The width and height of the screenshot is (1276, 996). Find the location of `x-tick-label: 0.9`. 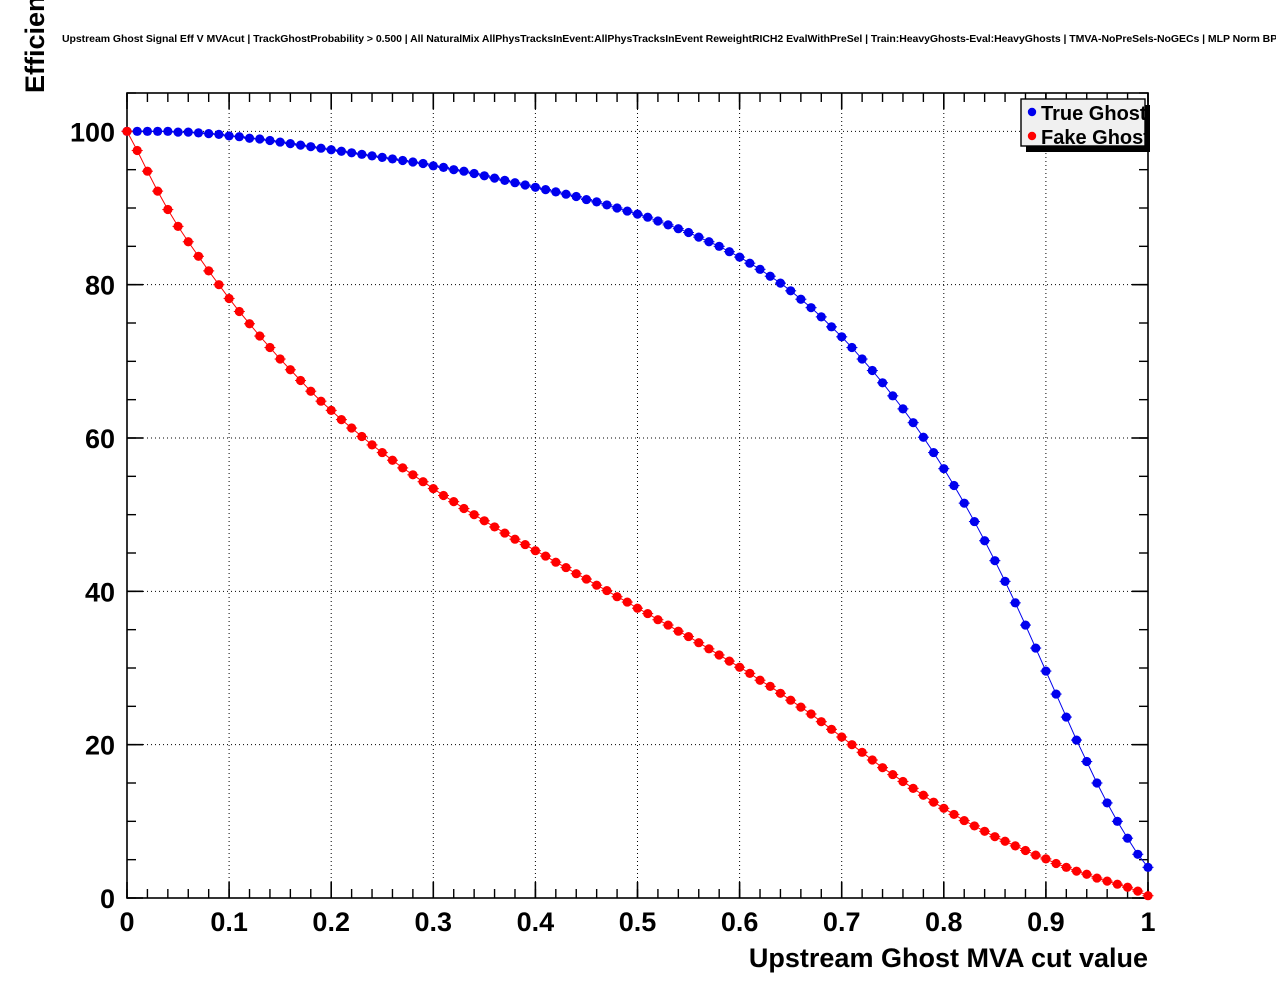

x-tick-label: 0.9 is located at coordinates (1046, 922).